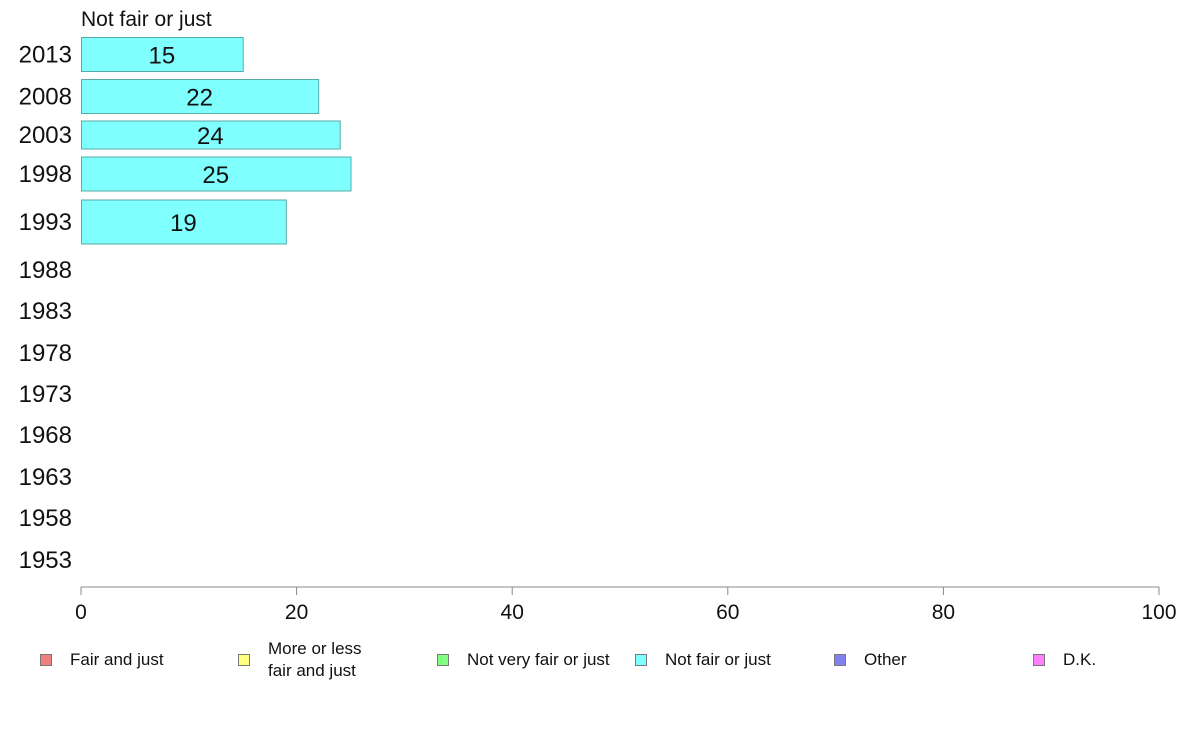 Image resolution: width=1188 pixels, height=736 pixels. Describe the element at coordinates (146, 19) in the screenshot. I see `chart-title: Not fair or just` at that location.